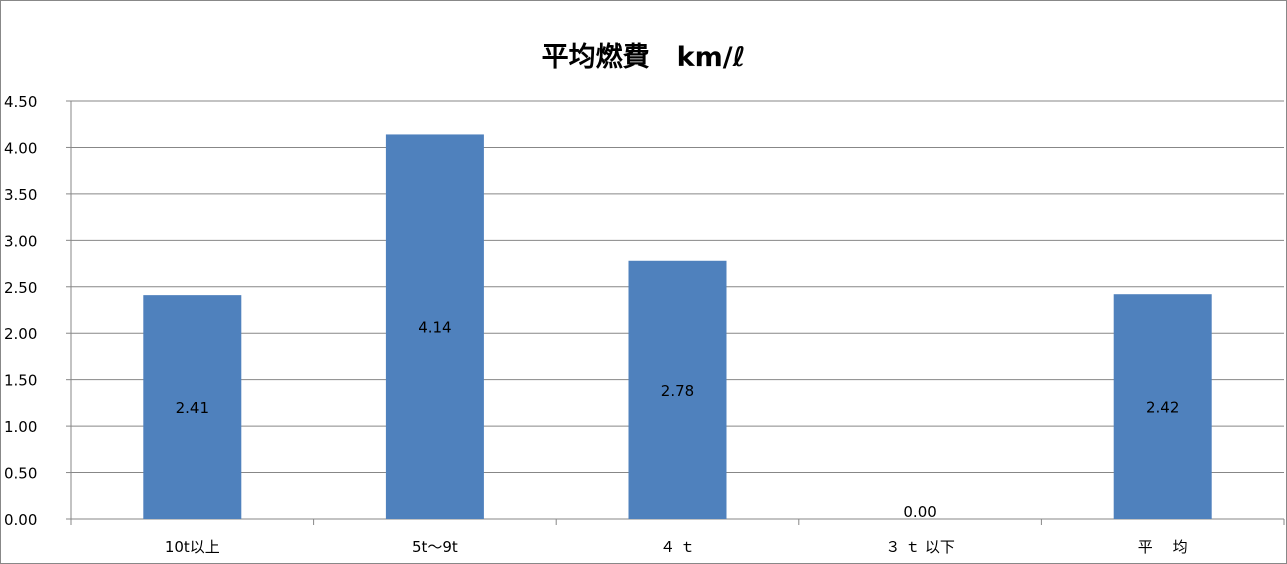 This screenshot has width=1287, height=564. I want to click on y-tick-label: 4.00, so click(20, 148).